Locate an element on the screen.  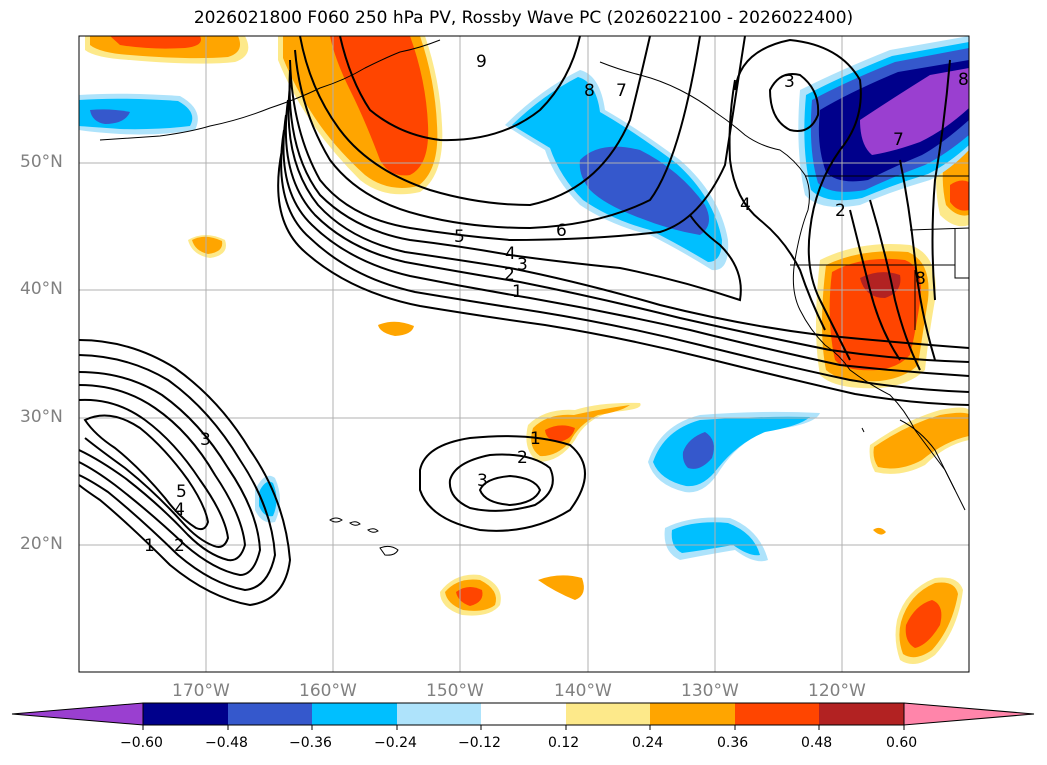
lon-label: 120°W is located at coordinates (837, 691).